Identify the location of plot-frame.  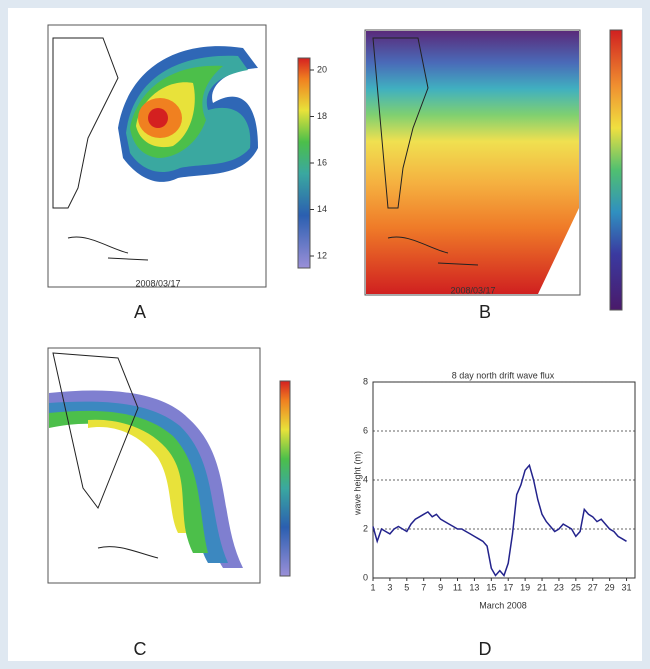
(504, 480).